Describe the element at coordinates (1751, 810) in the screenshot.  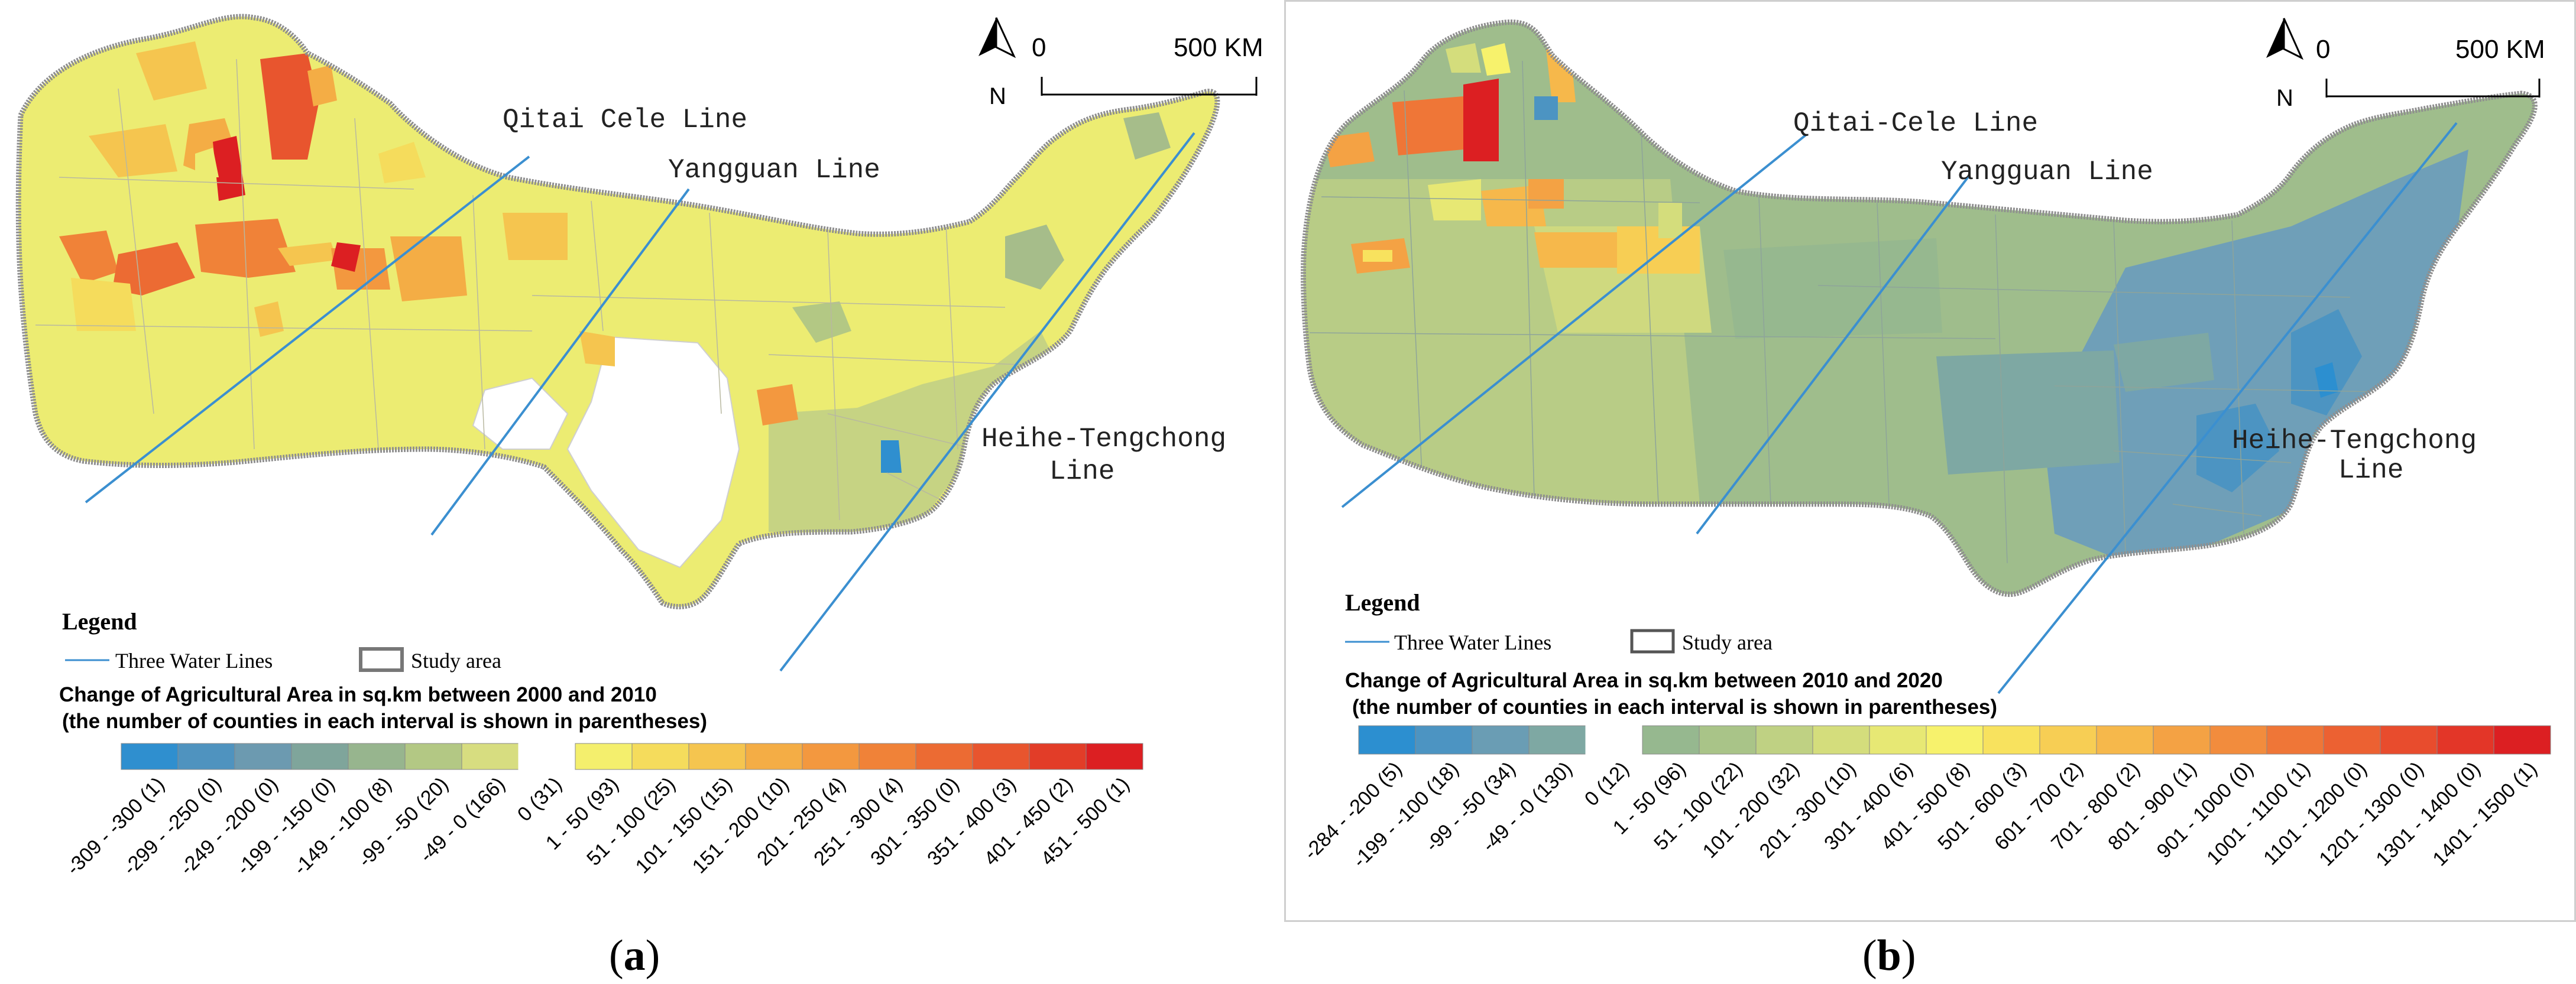
I see `legend-interval-label: 101 - 200 (32)` at that location.